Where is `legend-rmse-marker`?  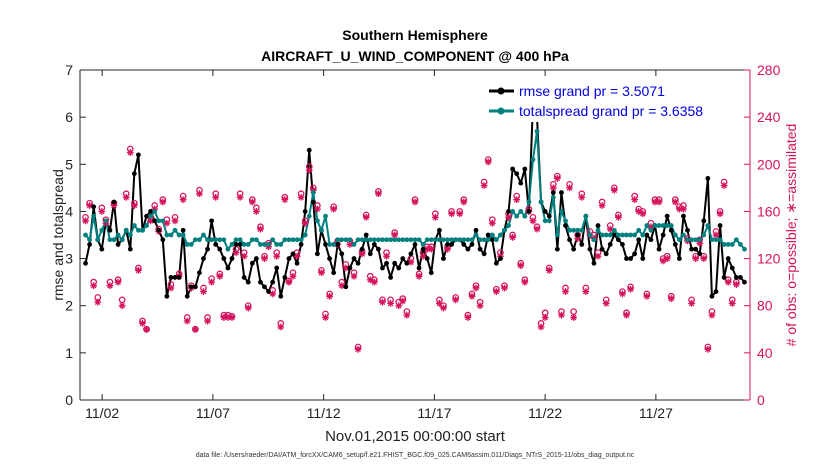 legend-rmse-marker is located at coordinates (501, 91).